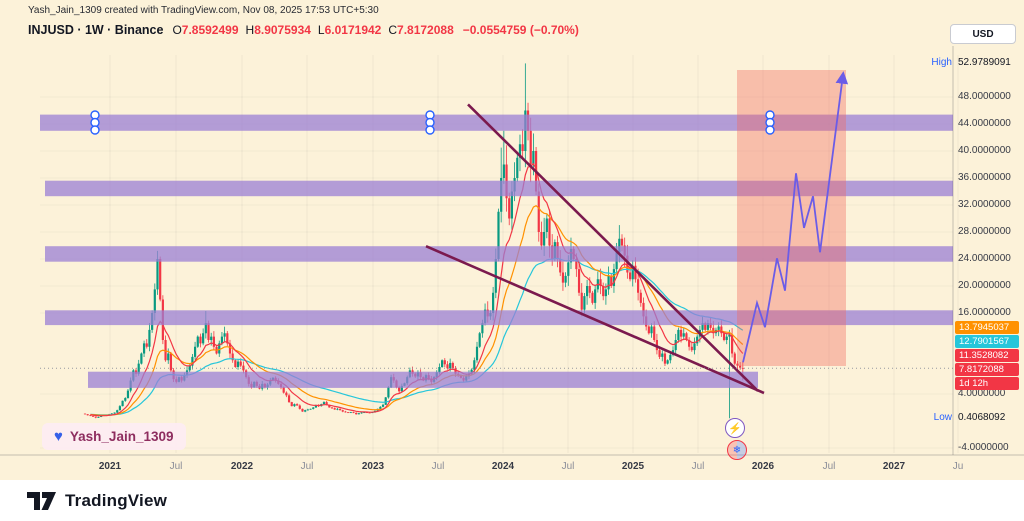  Describe the element at coordinates (941, 62) in the screenshot. I see `high-tag: High` at that location.